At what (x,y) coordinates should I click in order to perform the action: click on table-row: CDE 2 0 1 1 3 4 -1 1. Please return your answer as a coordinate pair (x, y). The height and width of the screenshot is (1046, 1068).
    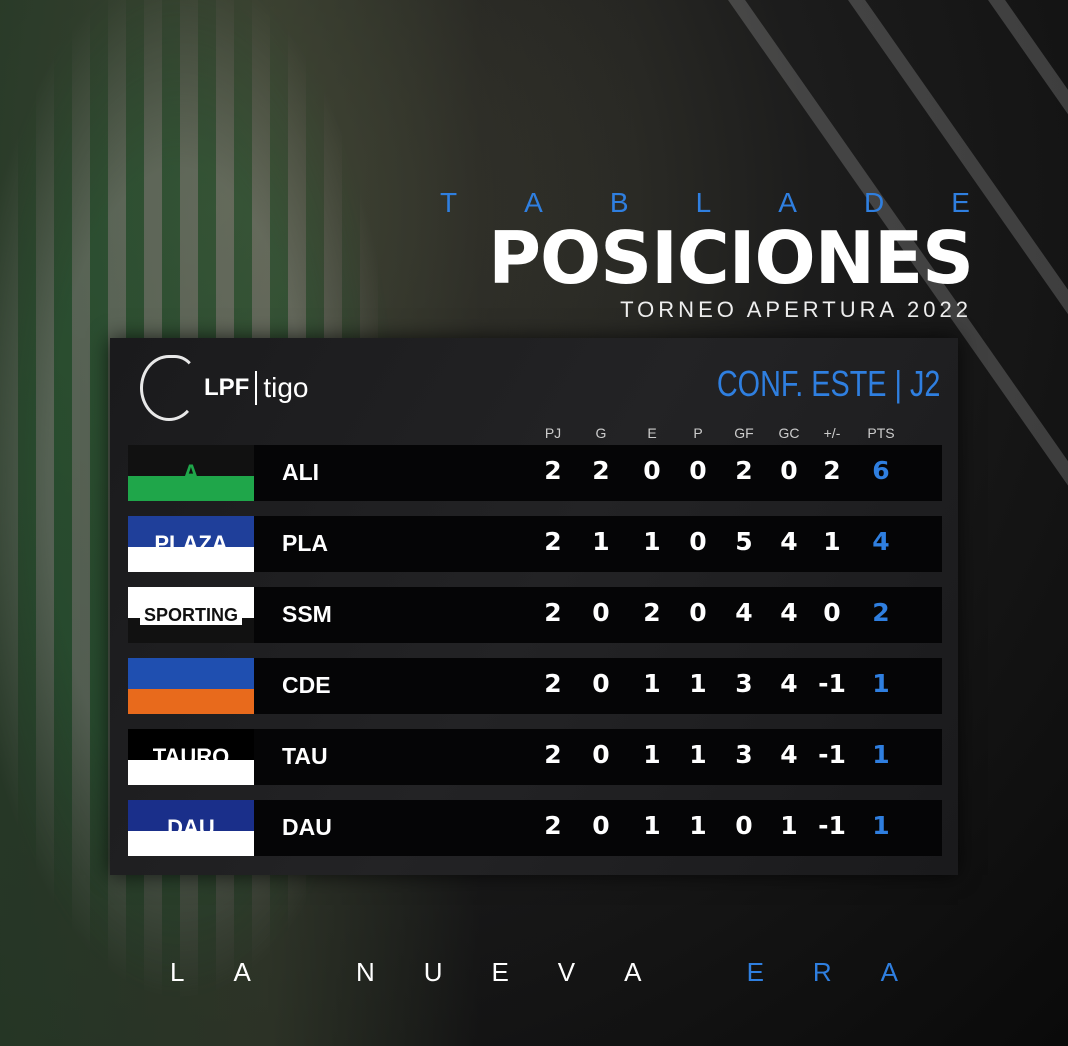
    Looking at the image, I should click on (535, 686).